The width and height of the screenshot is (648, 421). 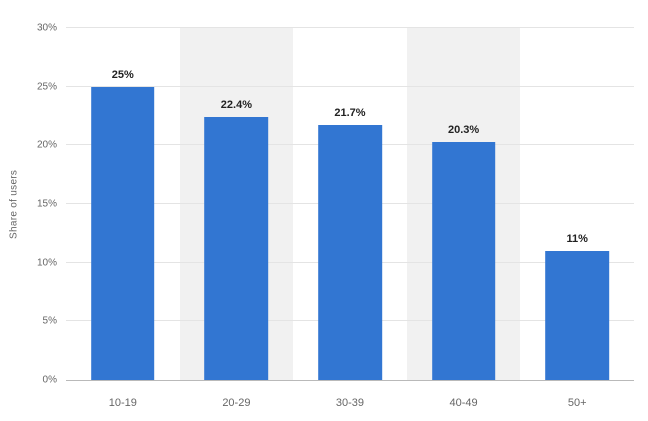 I want to click on bar: 22.4%, so click(x=236, y=239).